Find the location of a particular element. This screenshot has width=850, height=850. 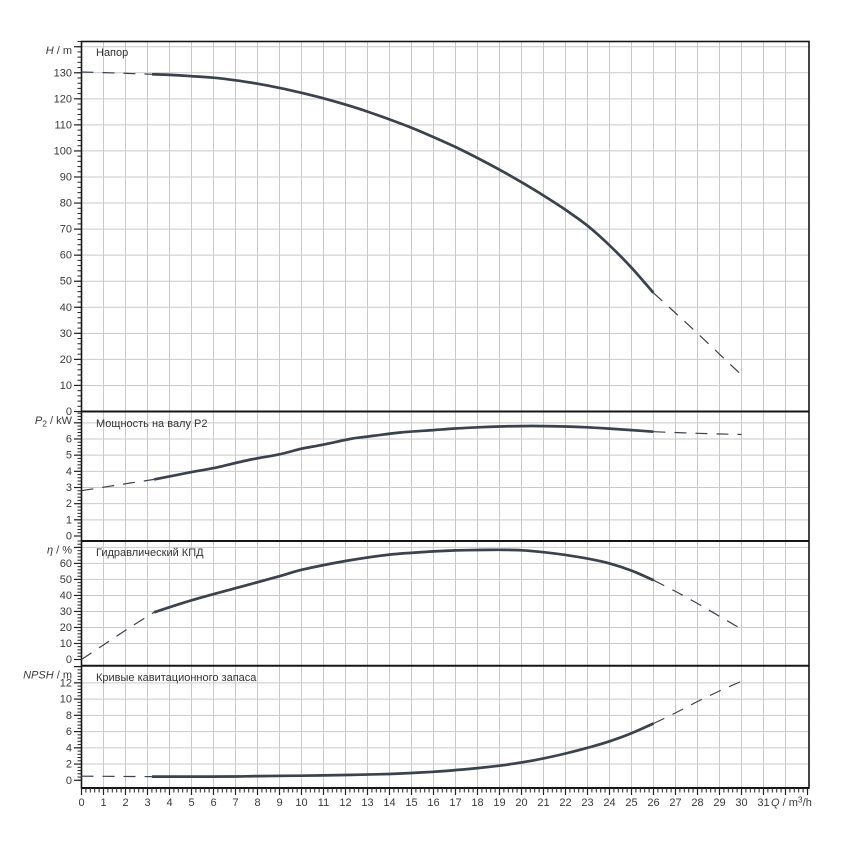

efficiency-curve-solid is located at coordinates (404, 581).